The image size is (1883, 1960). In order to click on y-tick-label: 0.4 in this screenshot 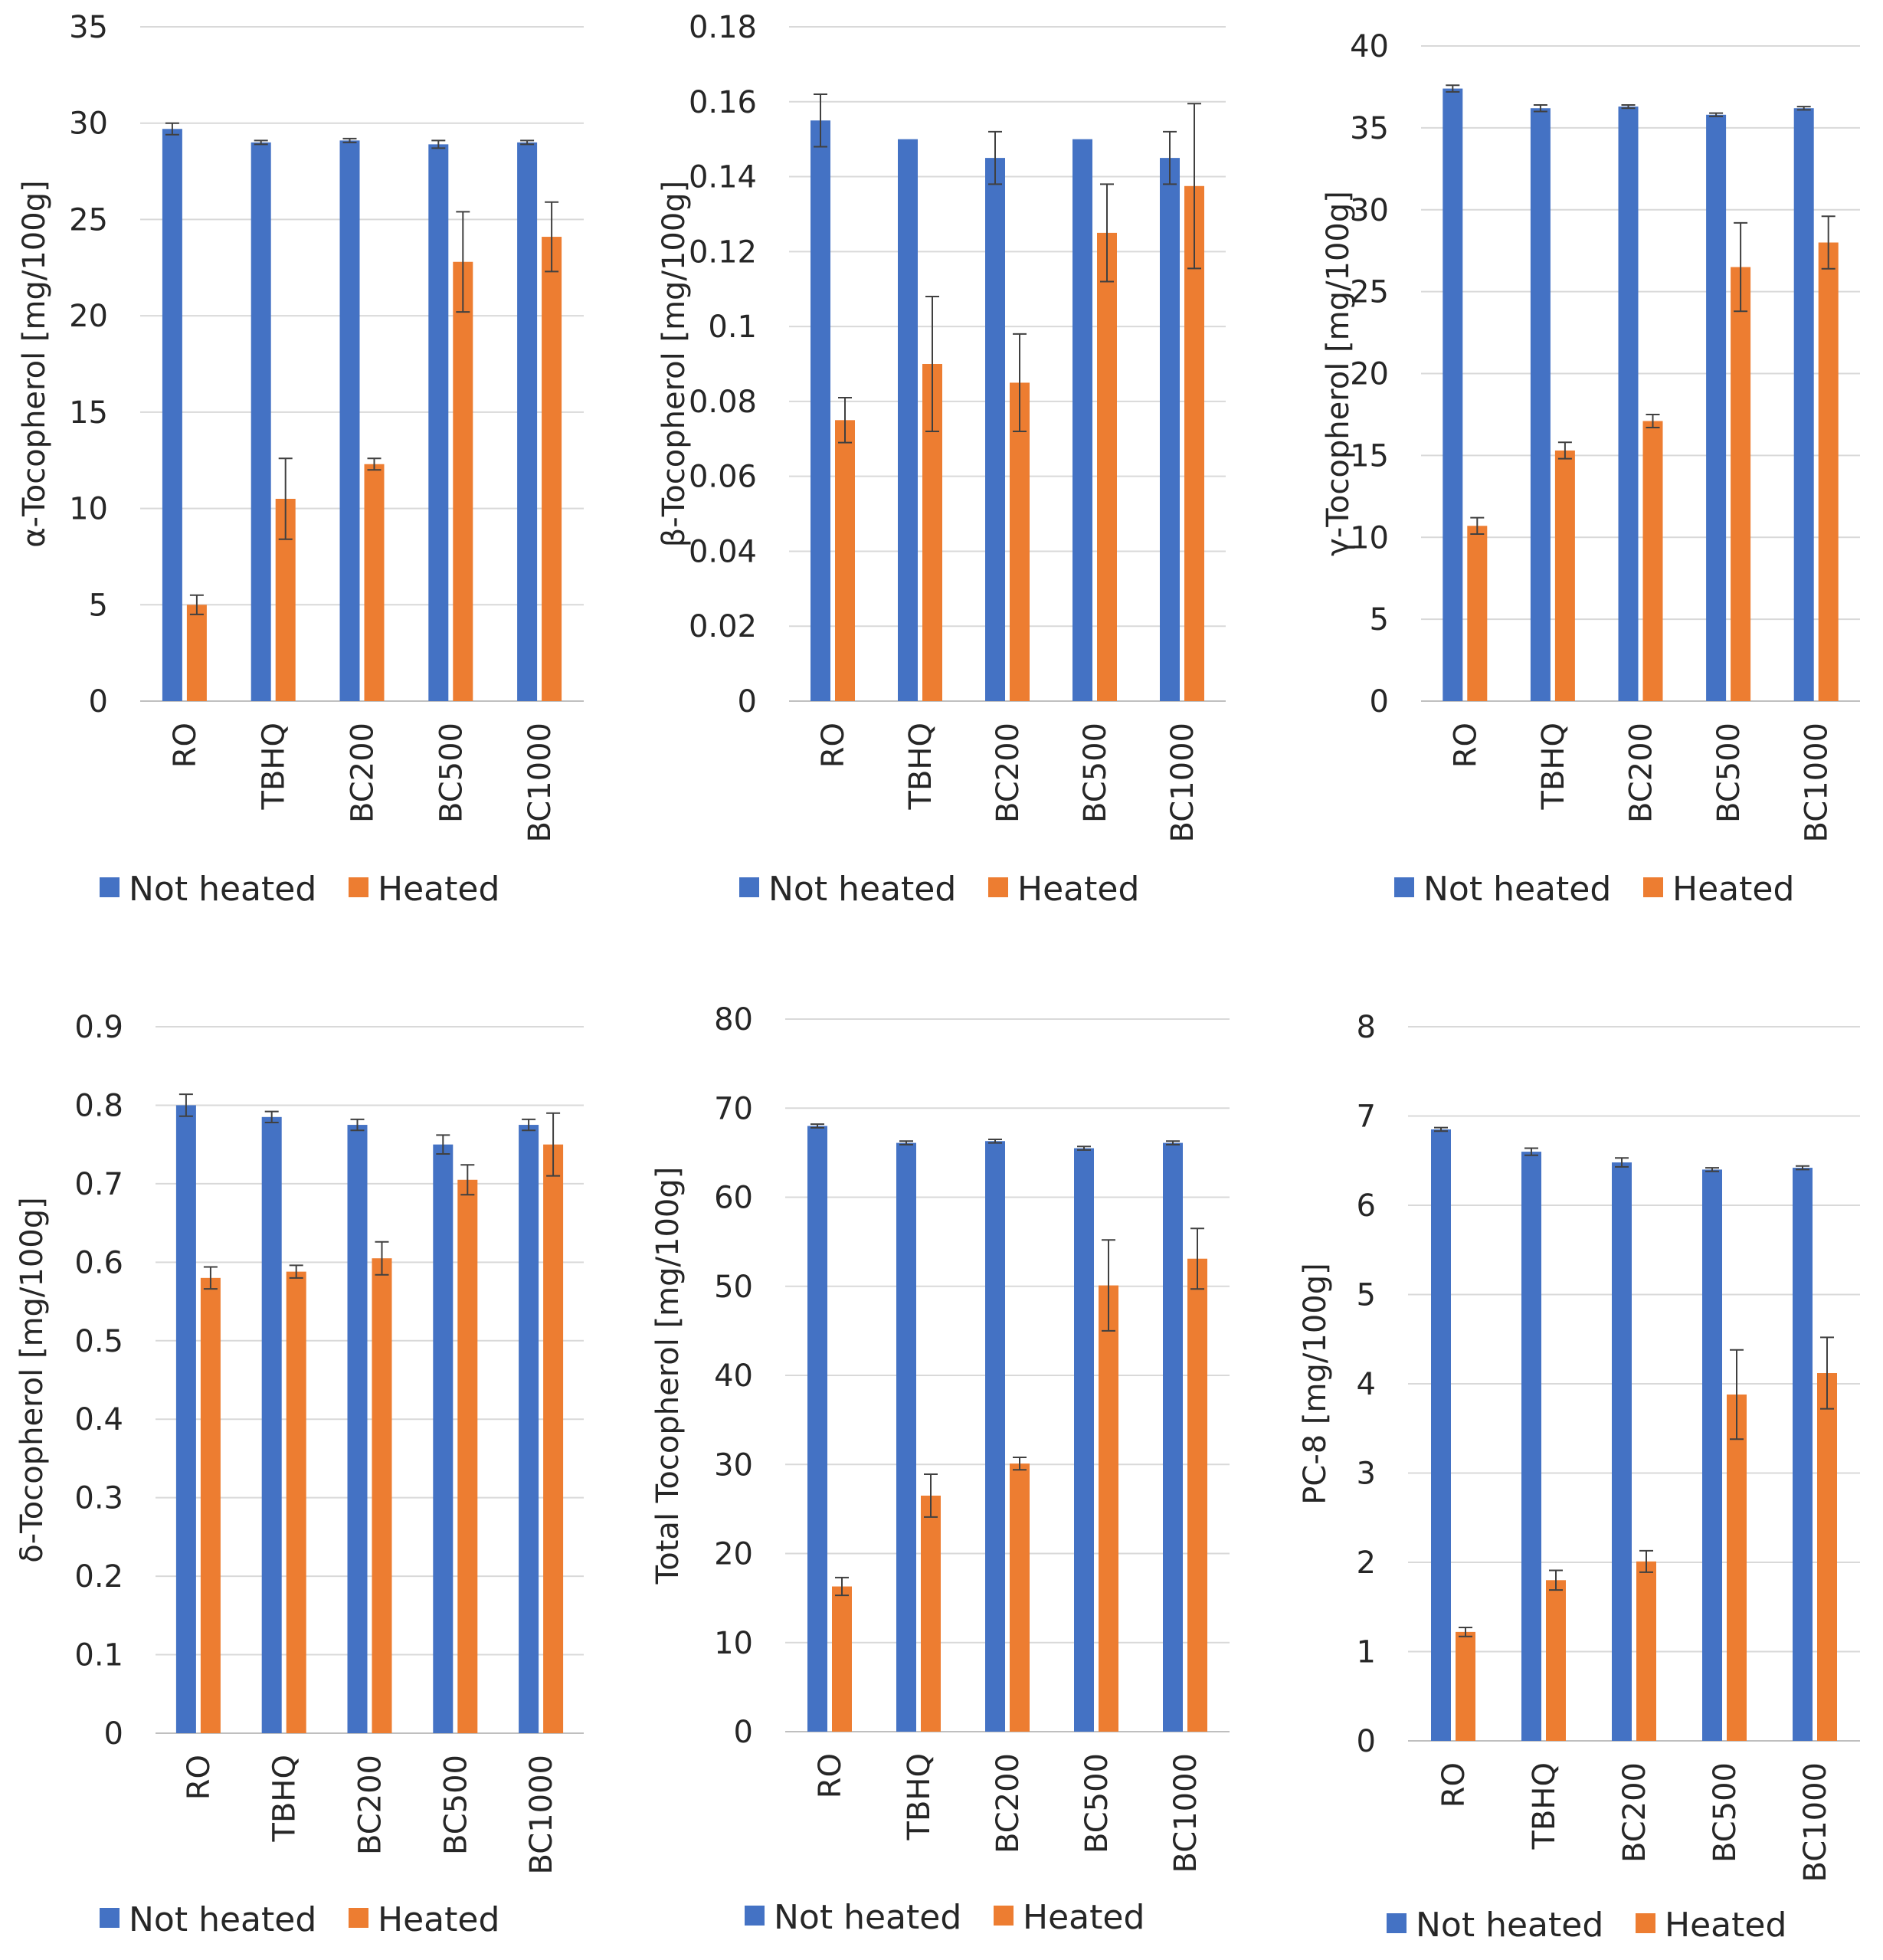, I will do `click(98, 1419)`.